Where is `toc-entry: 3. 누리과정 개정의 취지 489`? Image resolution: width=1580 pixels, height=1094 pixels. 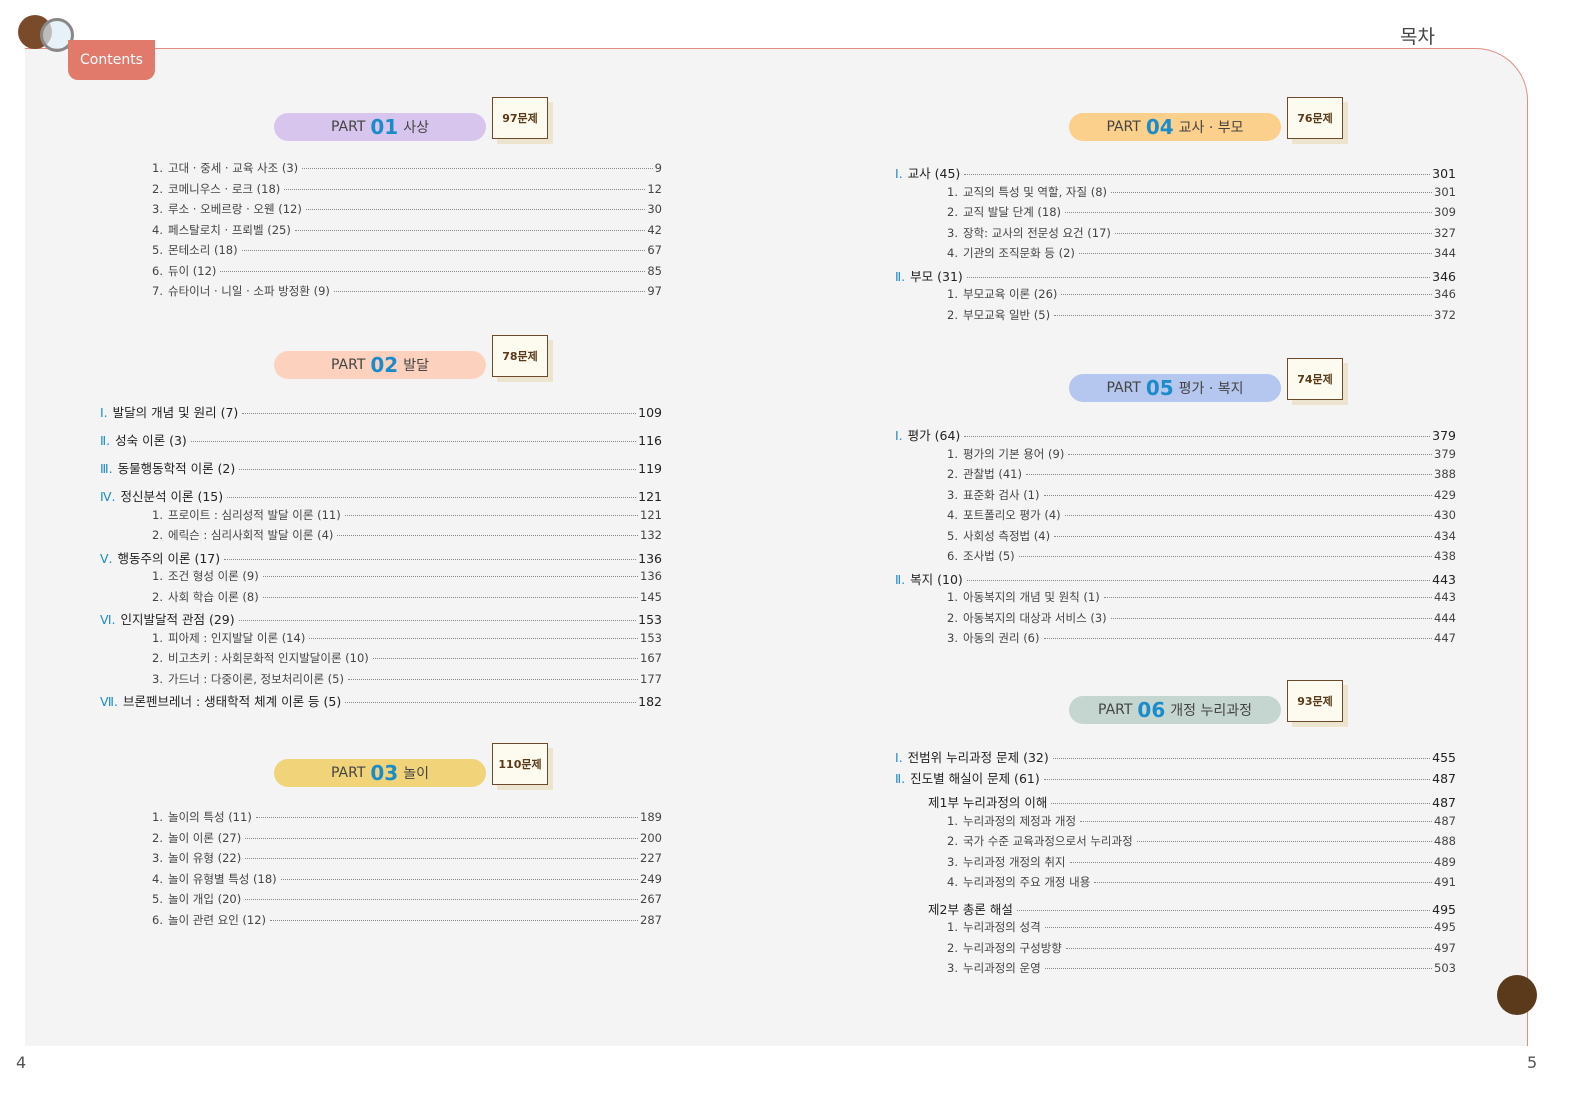 toc-entry: 3. 누리과정 개정의 취지 489 is located at coordinates (1175, 864).